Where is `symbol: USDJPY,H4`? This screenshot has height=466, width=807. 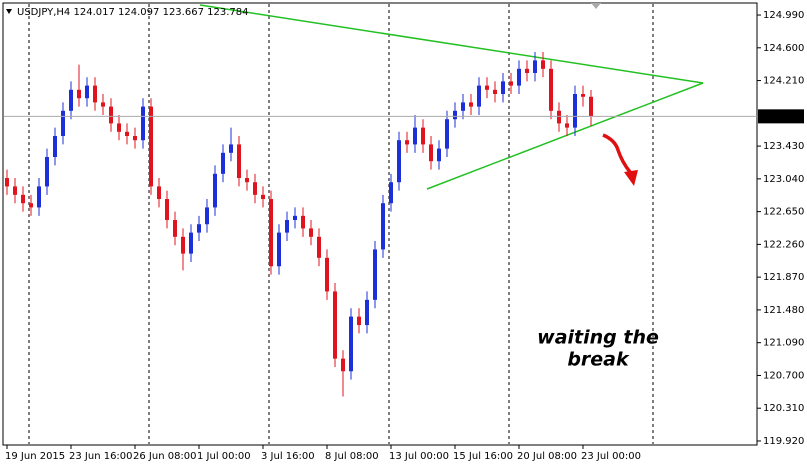
symbol: USDJPY,H4 is located at coordinates (43, 12).